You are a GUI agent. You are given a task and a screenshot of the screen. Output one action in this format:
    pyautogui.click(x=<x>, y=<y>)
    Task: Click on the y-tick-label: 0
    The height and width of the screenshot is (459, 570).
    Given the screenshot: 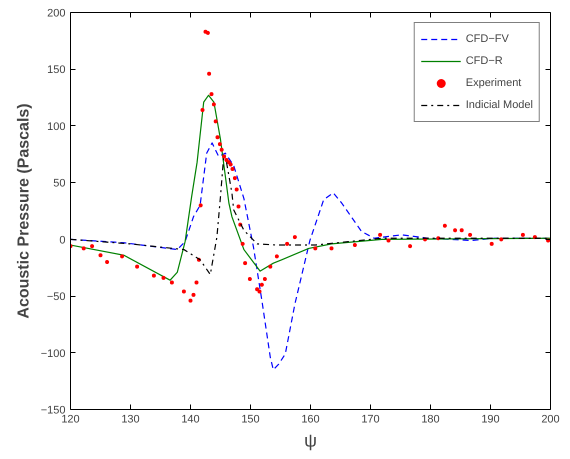 What is the action you would take?
    pyautogui.click(x=62, y=240)
    